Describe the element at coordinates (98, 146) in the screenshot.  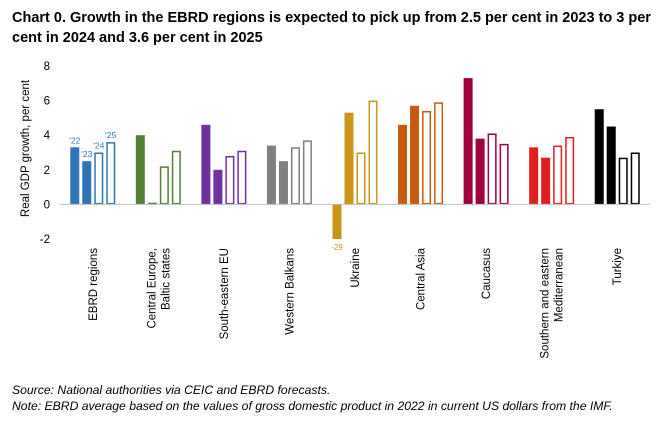
I see `year-label: '24` at that location.